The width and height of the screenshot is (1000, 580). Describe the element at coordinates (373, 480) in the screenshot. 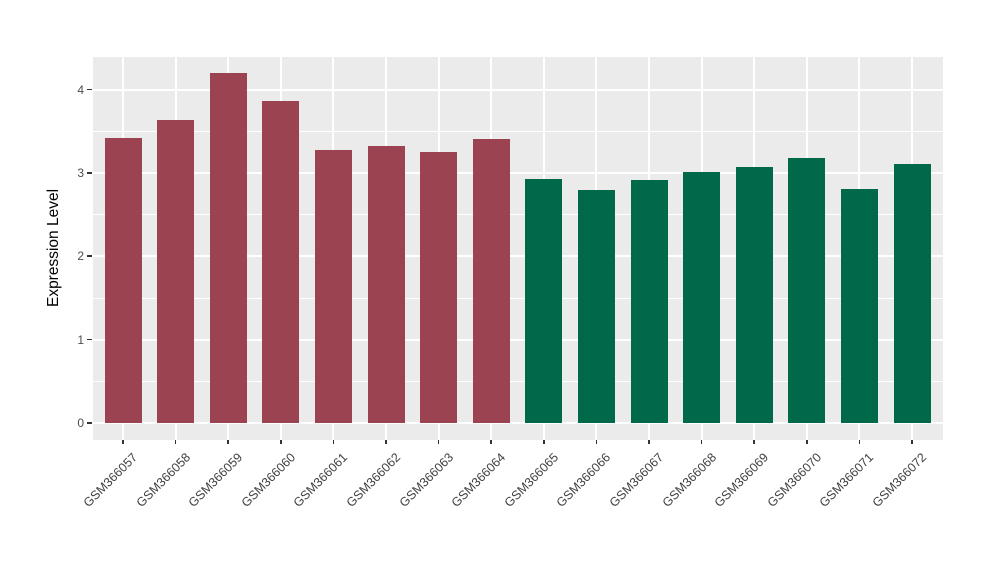

I see `x-tick-label: GSM366062` at that location.